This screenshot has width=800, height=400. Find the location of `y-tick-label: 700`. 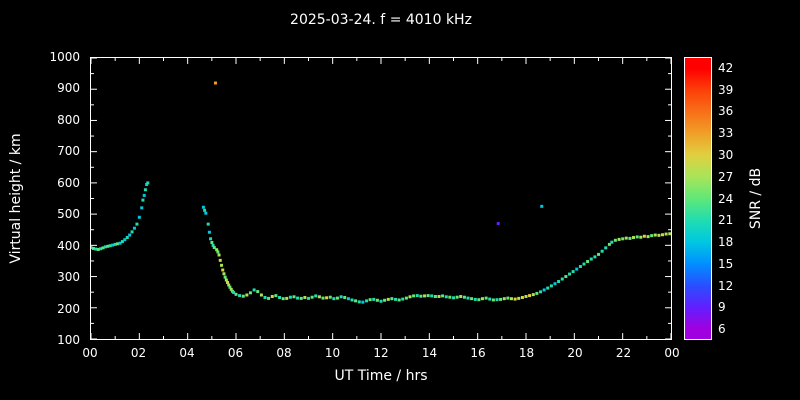

y-tick-label: 700 is located at coordinates (68, 151).